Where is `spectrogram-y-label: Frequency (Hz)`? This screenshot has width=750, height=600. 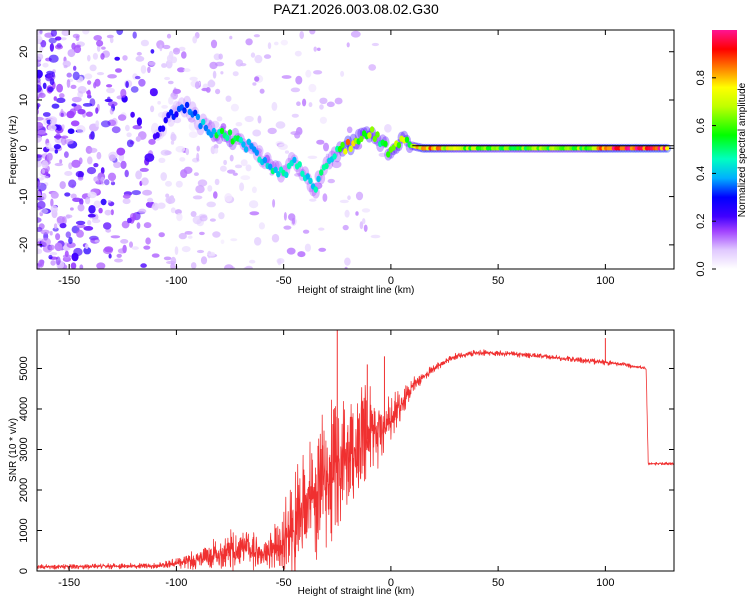
spectrogram-y-label: Frequency (Hz) is located at coordinates (13, 150).